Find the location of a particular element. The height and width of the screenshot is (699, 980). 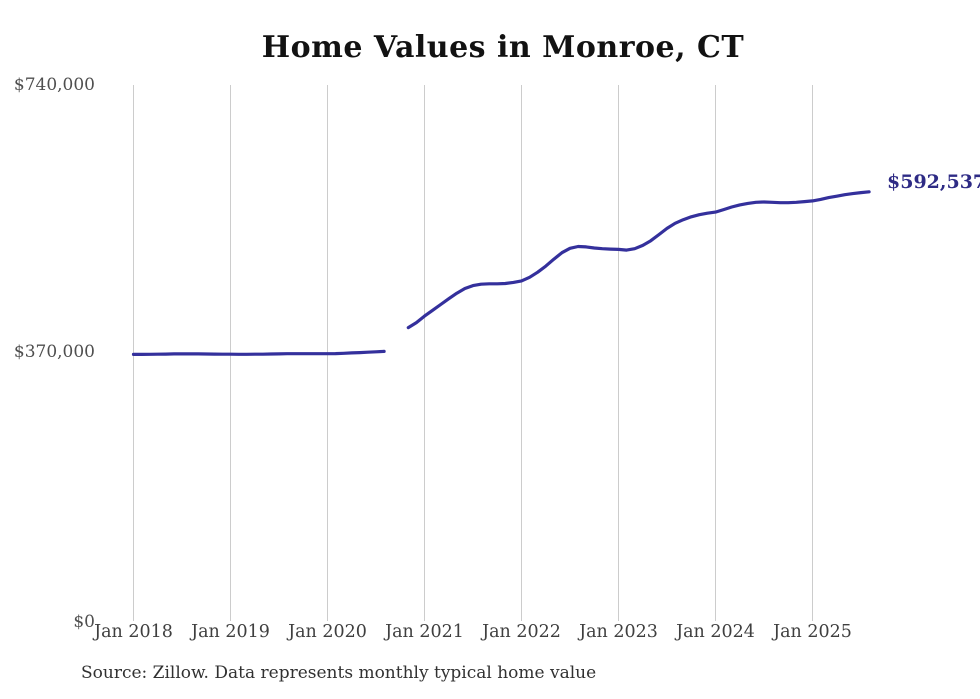

y-axis-tick-label-0: $0 is located at coordinates (84, 622).